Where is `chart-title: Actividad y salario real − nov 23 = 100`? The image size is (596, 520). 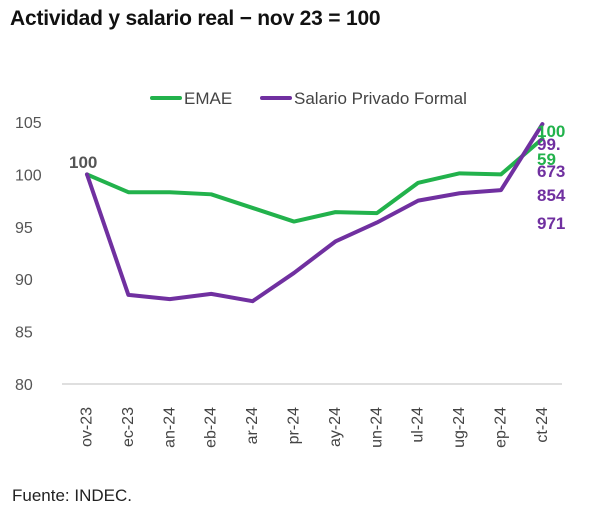 chart-title: Actividad y salario real − nov 23 = 100 is located at coordinates (195, 18).